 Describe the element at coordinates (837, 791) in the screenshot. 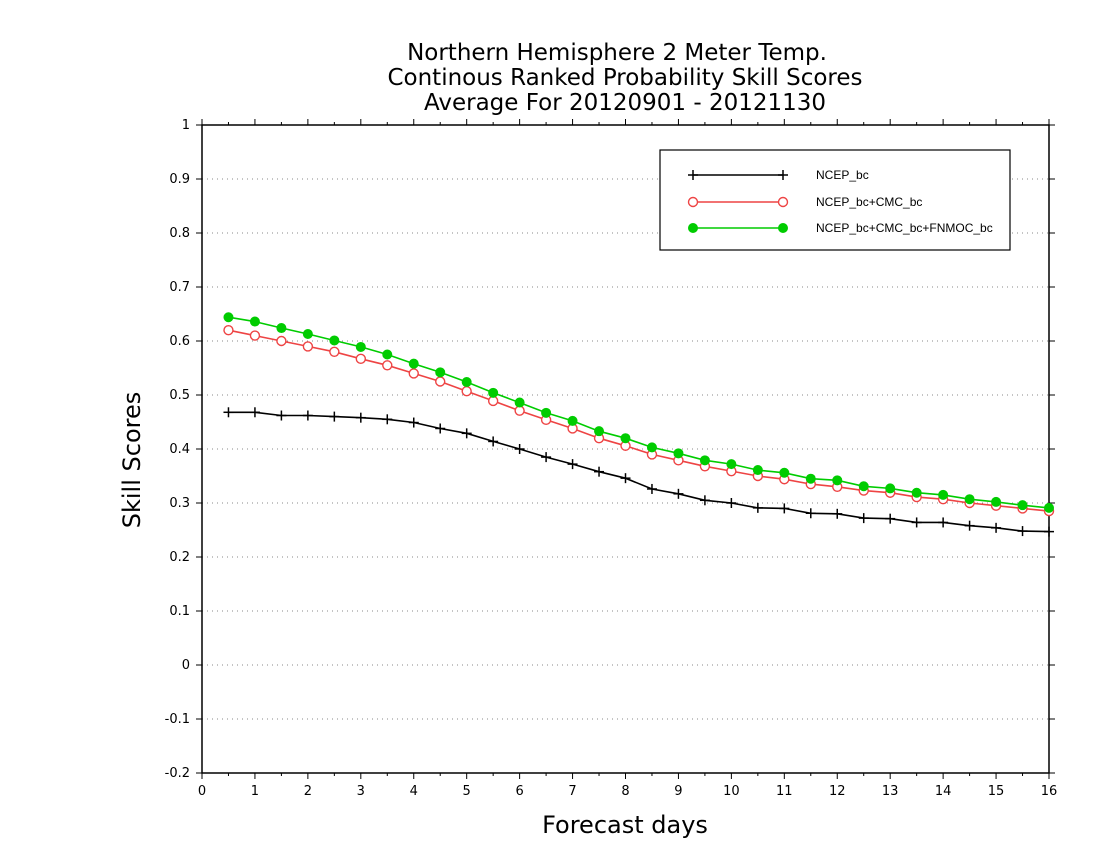

I see `x-tick-label: 12` at that location.